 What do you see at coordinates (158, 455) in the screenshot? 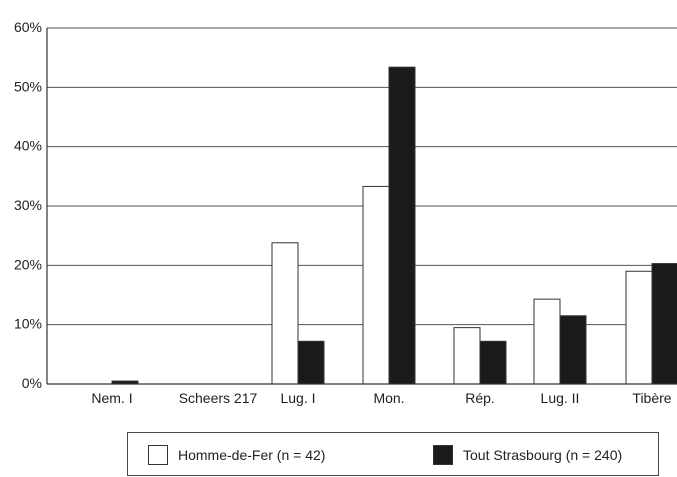
I see `legend-swatch-homme-de-fer` at bounding box center [158, 455].